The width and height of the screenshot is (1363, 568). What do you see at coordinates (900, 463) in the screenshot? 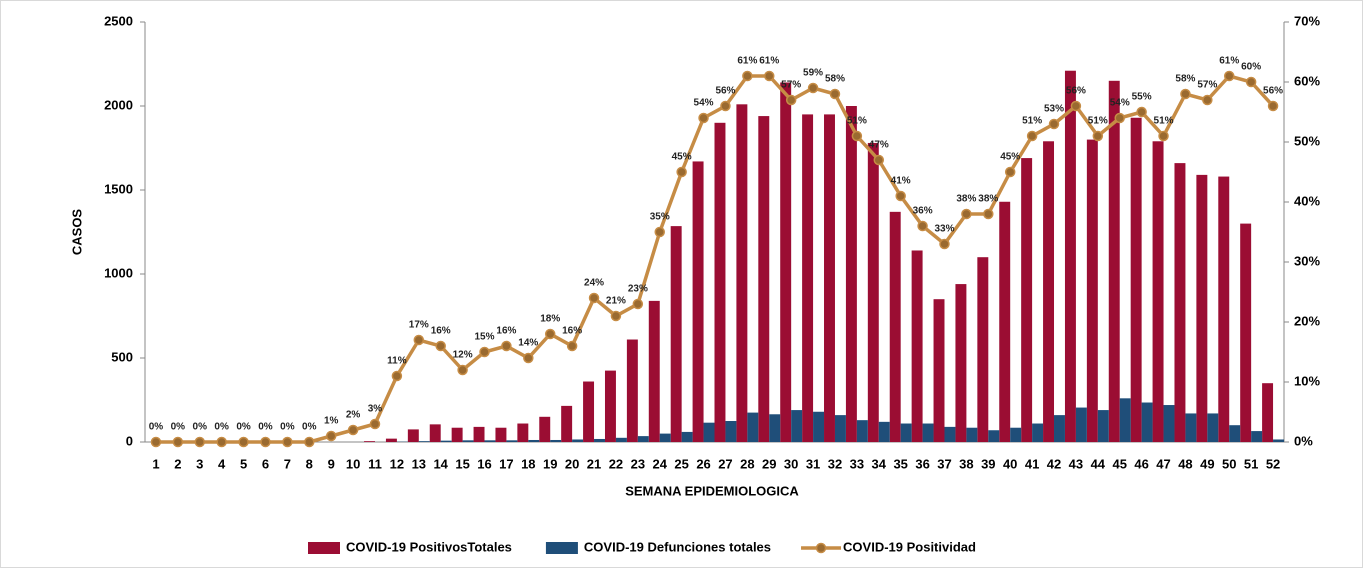
I see `x-tick-label: 35` at bounding box center [900, 463].